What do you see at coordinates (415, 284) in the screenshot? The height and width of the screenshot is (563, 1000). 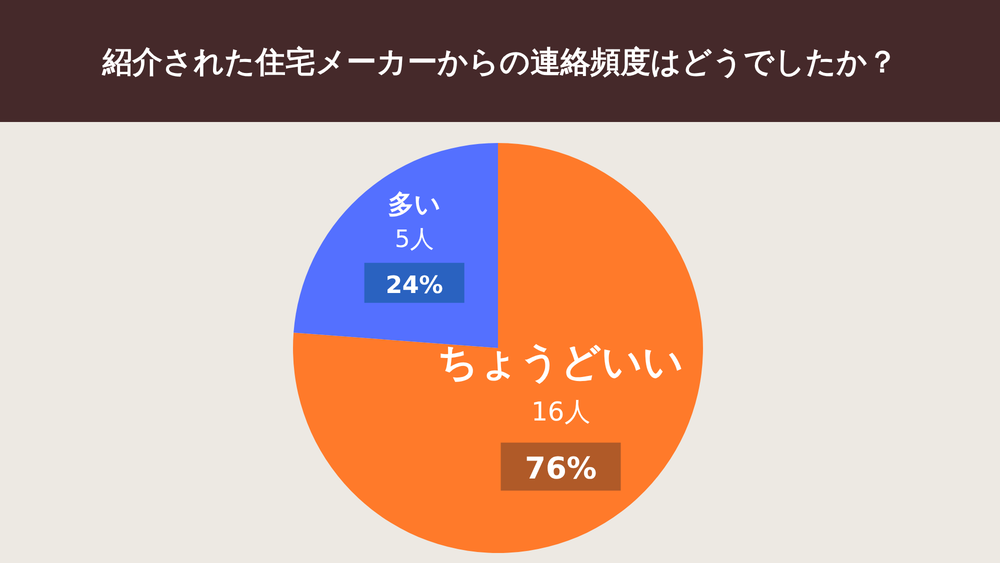 I see `text: 24%` at bounding box center [415, 284].